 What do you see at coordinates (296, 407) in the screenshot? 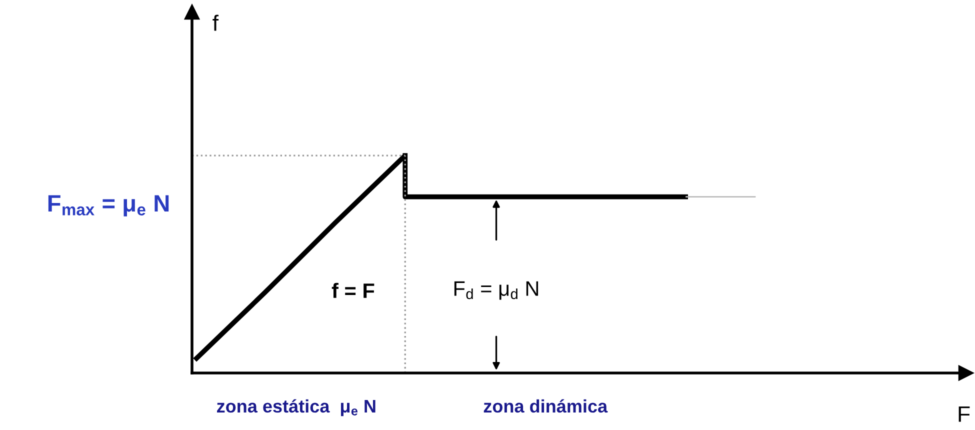
I see `text: zona estática μ$_{e}$ N` at bounding box center [296, 407].